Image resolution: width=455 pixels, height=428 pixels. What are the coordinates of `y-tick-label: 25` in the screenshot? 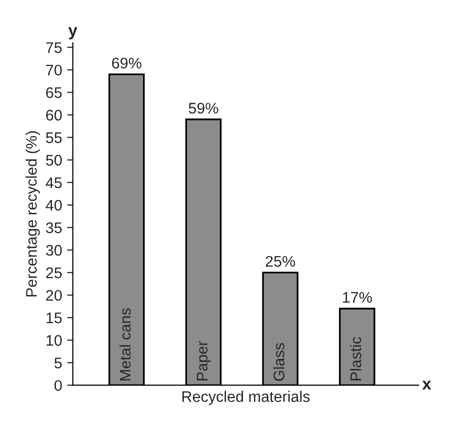 It's located at (54, 272).